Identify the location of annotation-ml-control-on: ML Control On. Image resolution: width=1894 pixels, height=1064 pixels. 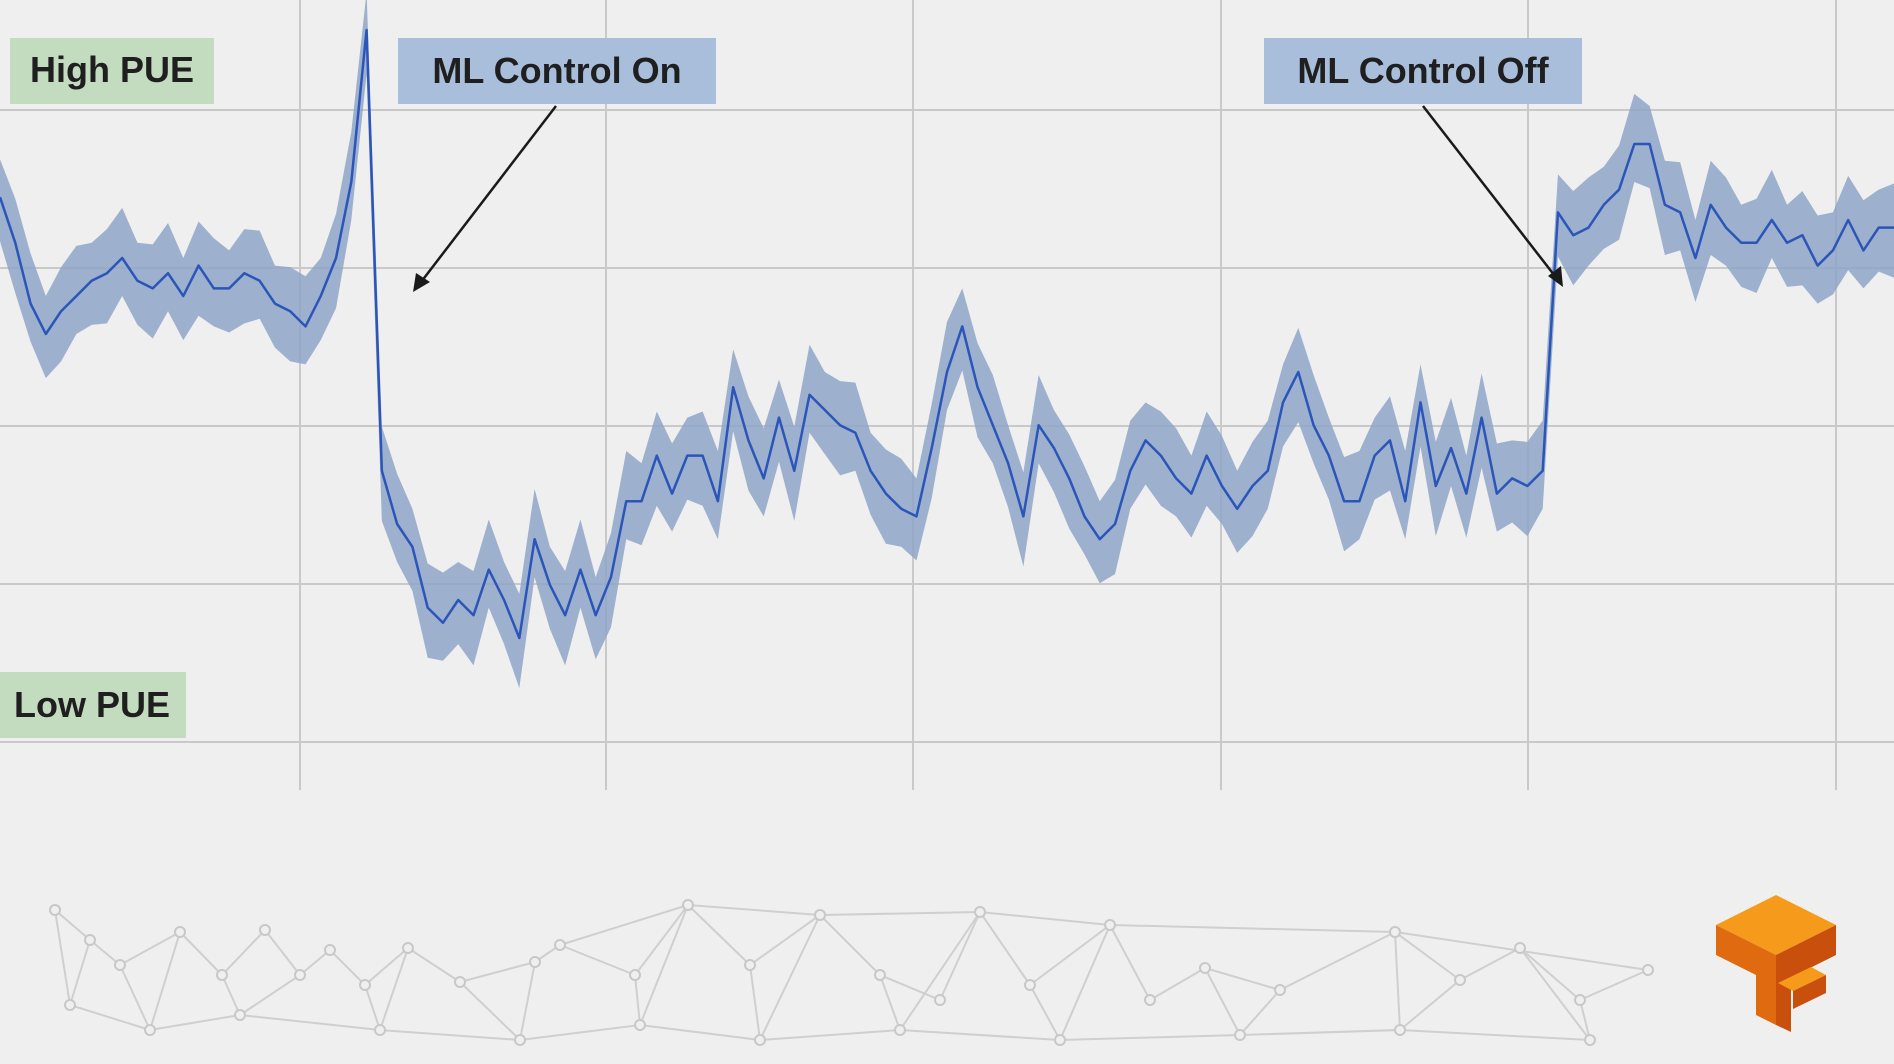
(557, 165).